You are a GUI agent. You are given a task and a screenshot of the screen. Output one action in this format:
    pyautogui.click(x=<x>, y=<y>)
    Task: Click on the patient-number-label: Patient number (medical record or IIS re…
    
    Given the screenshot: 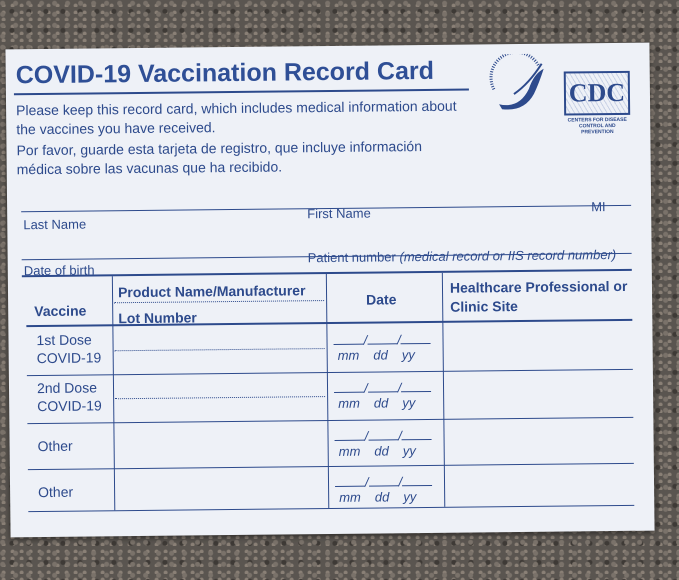 What is the action you would take?
    pyautogui.click(x=462, y=256)
    